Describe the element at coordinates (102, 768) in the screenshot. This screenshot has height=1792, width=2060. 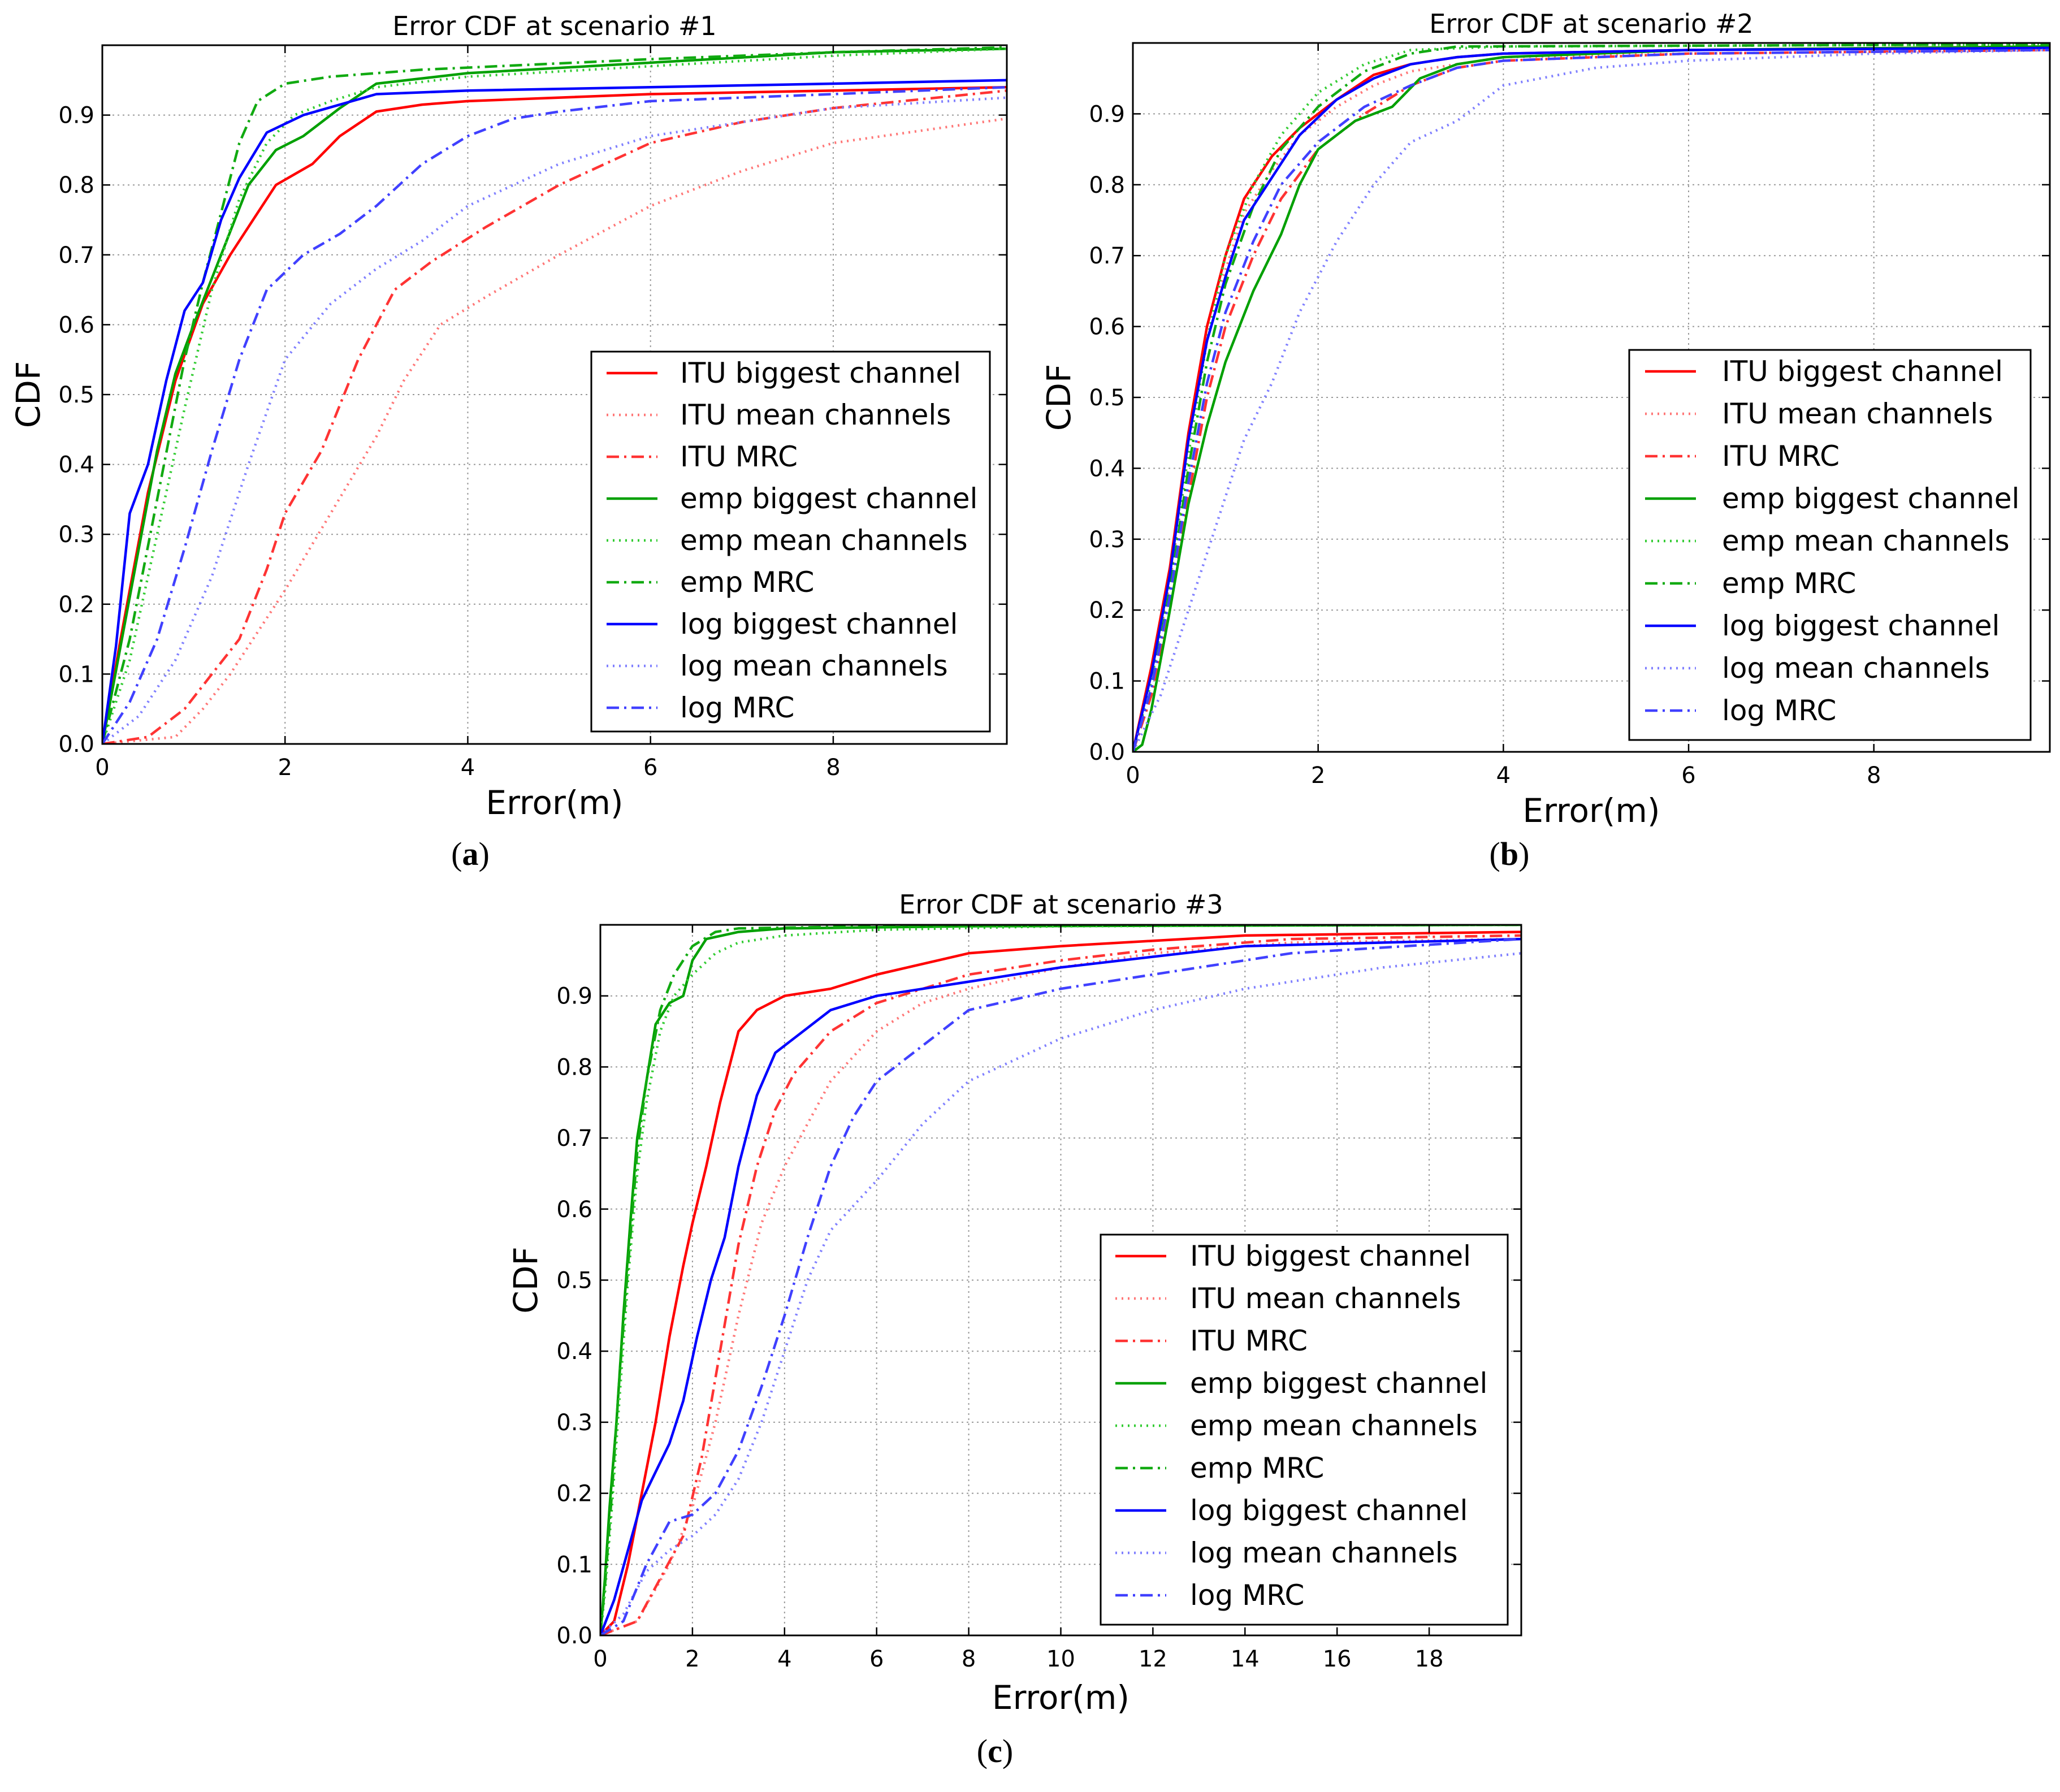
I see `x-tick-label: 0` at that location.